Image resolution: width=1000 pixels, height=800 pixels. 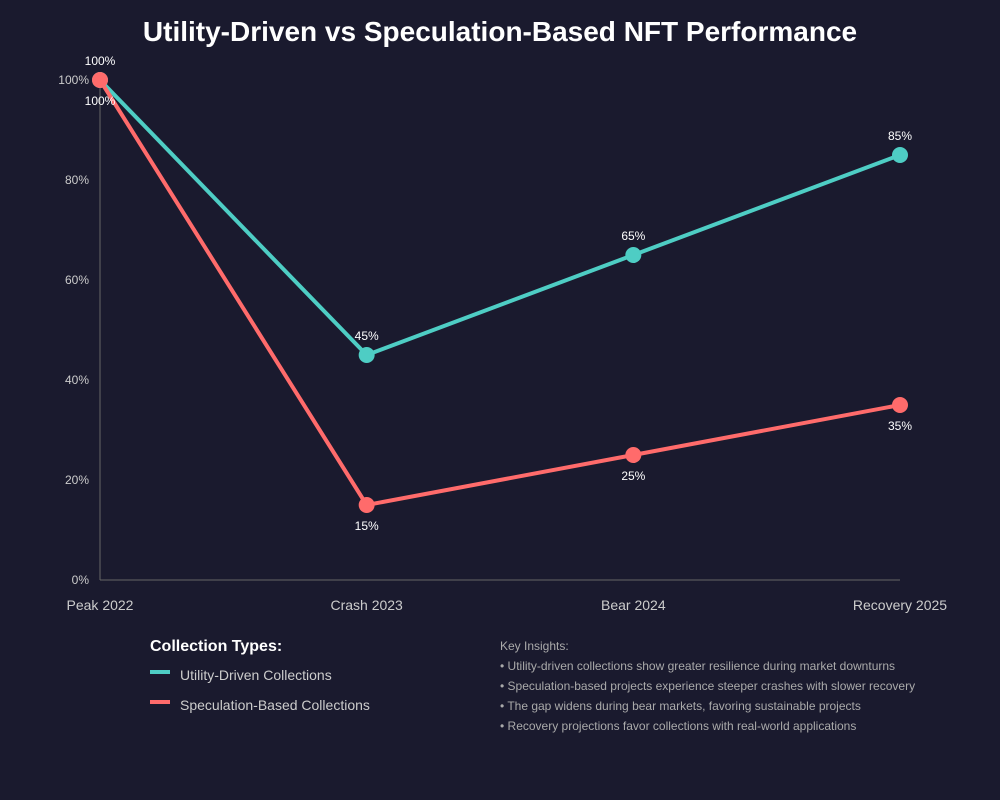 What do you see at coordinates (900, 426) in the screenshot?
I see `data-label: 35%` at bounding box center [900, 426].